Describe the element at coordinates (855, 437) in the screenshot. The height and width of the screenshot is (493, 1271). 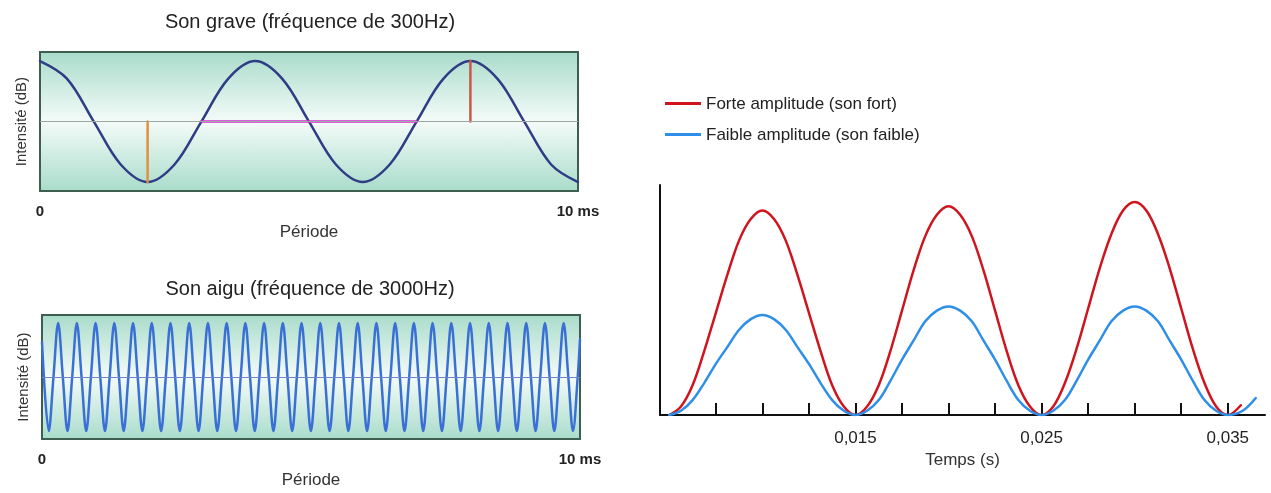
I see `x-tick-label: 0,015` at that location.